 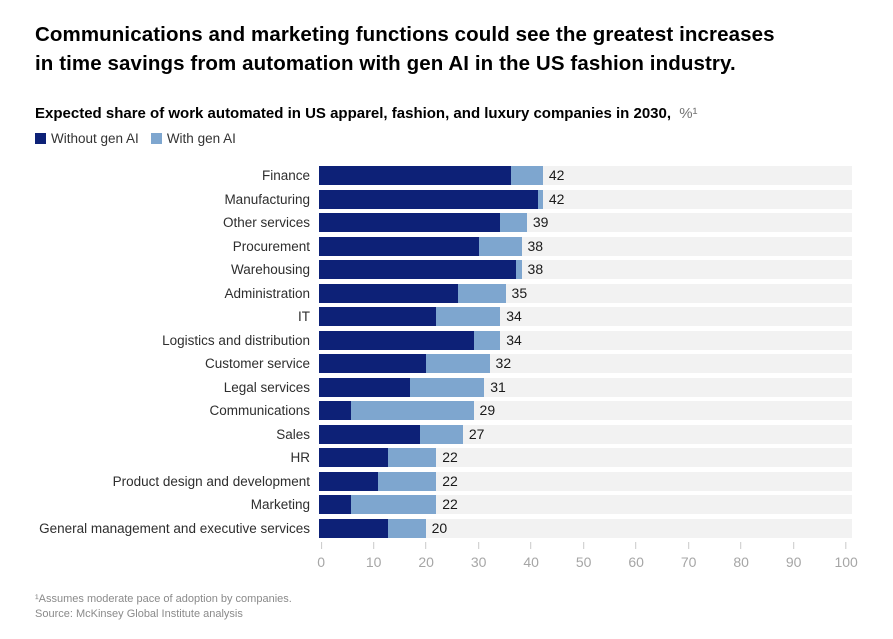 I want to click on x-axis-tick: 90, so click(x=793, y=556).